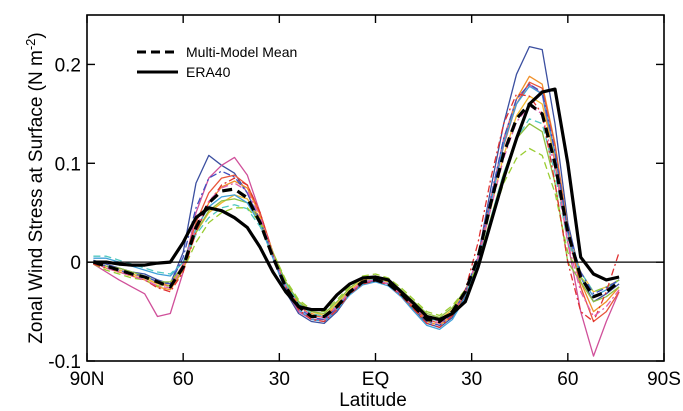  Describe the element at coordinates (373, 400) in the screenshot. I see `x-axis-title: Latitude` at that location.